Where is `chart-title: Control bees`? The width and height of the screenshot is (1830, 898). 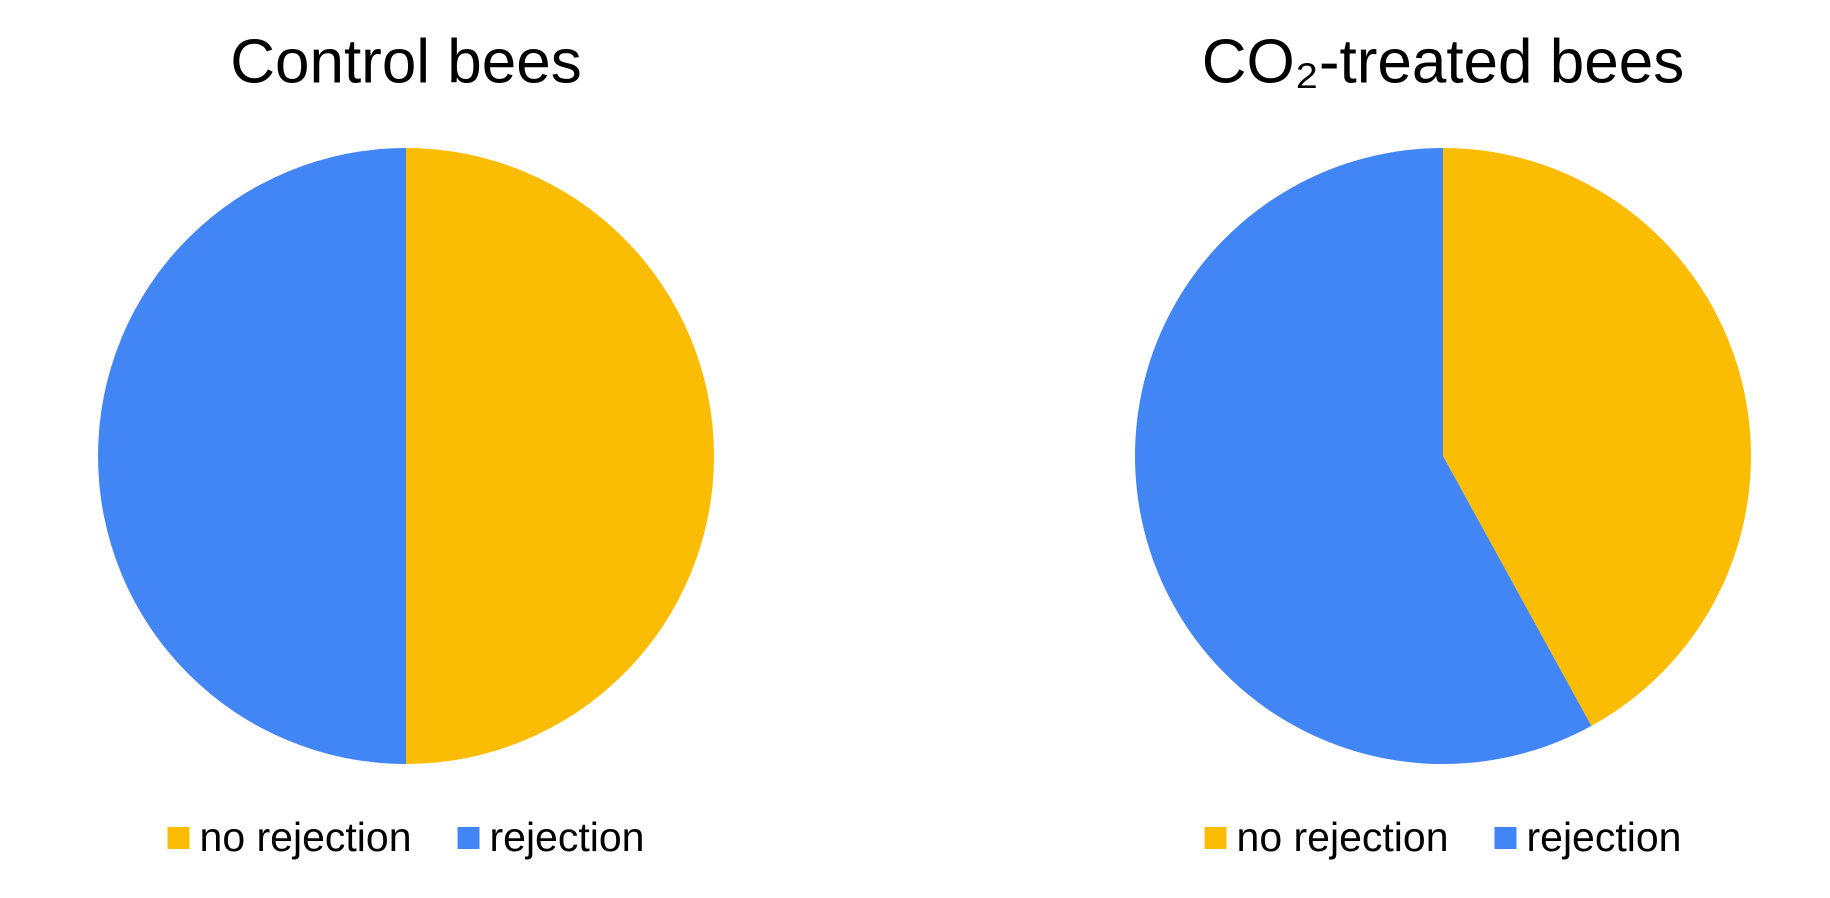 chart-title: Control bees is located at coordinates (406, 61).